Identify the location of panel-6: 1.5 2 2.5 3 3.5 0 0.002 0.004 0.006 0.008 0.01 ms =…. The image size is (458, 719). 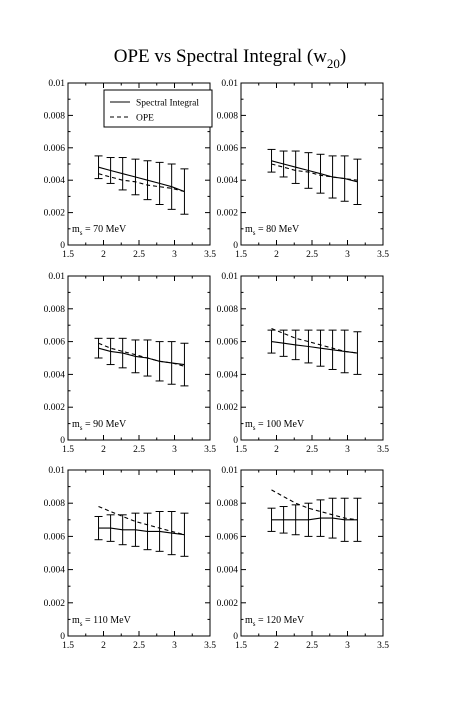
(303, 558).